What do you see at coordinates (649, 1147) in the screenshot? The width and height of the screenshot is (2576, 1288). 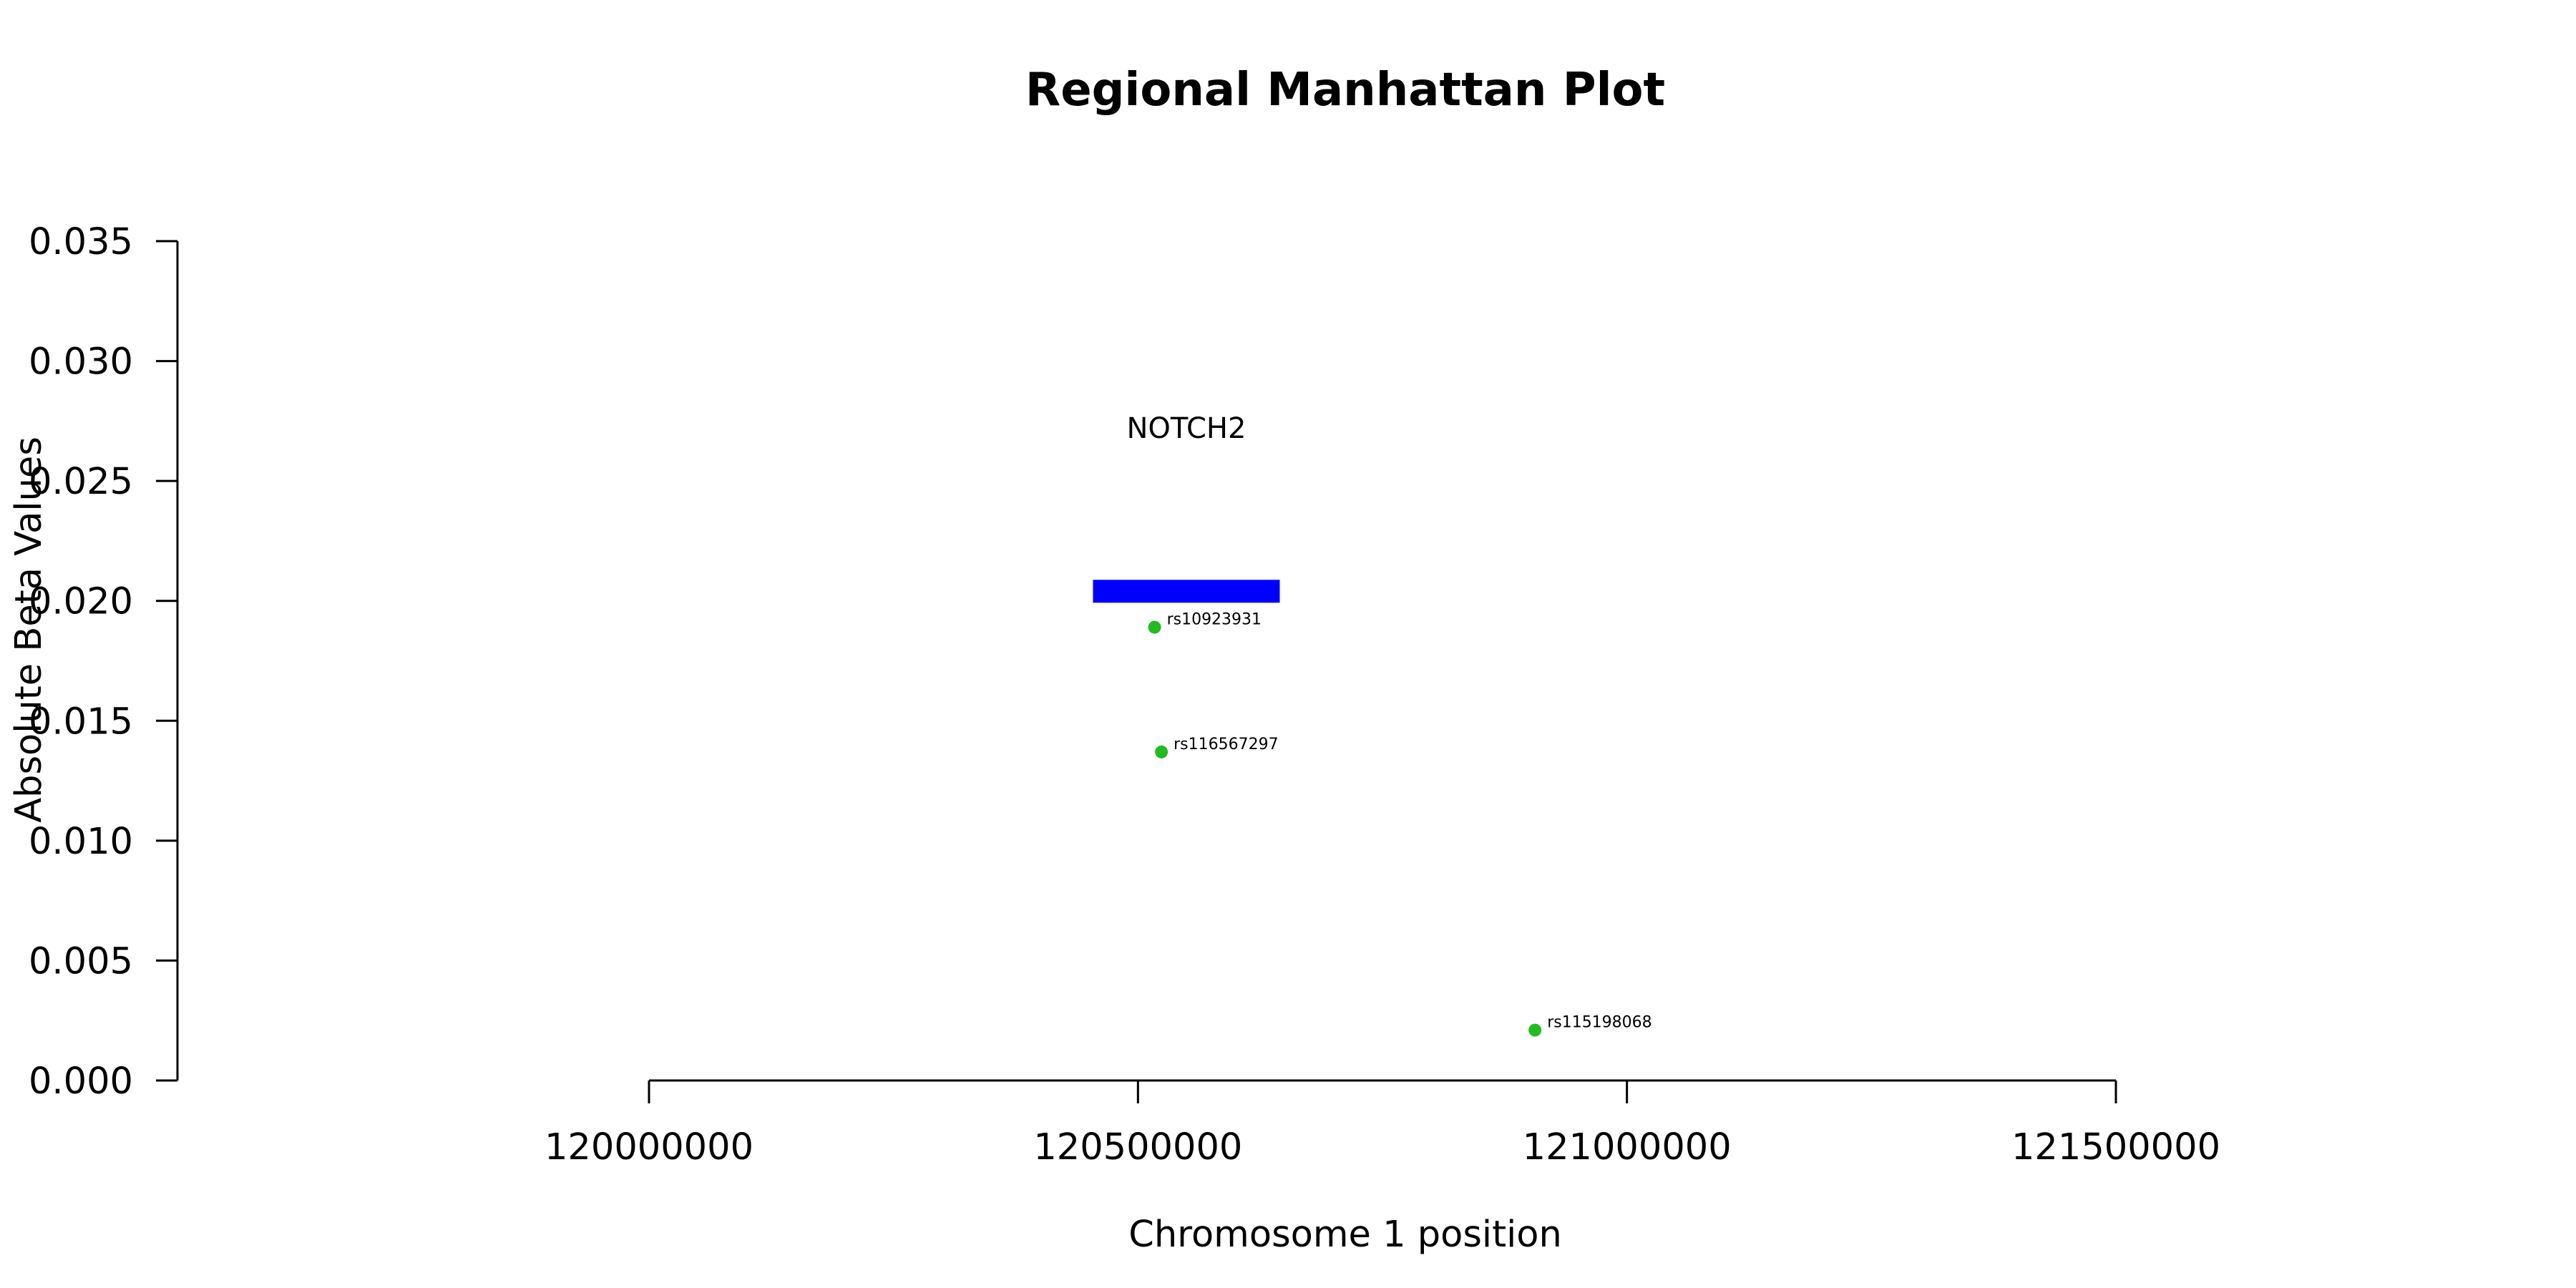 I see `x-tick-label: 120000000` at bounding box center [649, 1147].